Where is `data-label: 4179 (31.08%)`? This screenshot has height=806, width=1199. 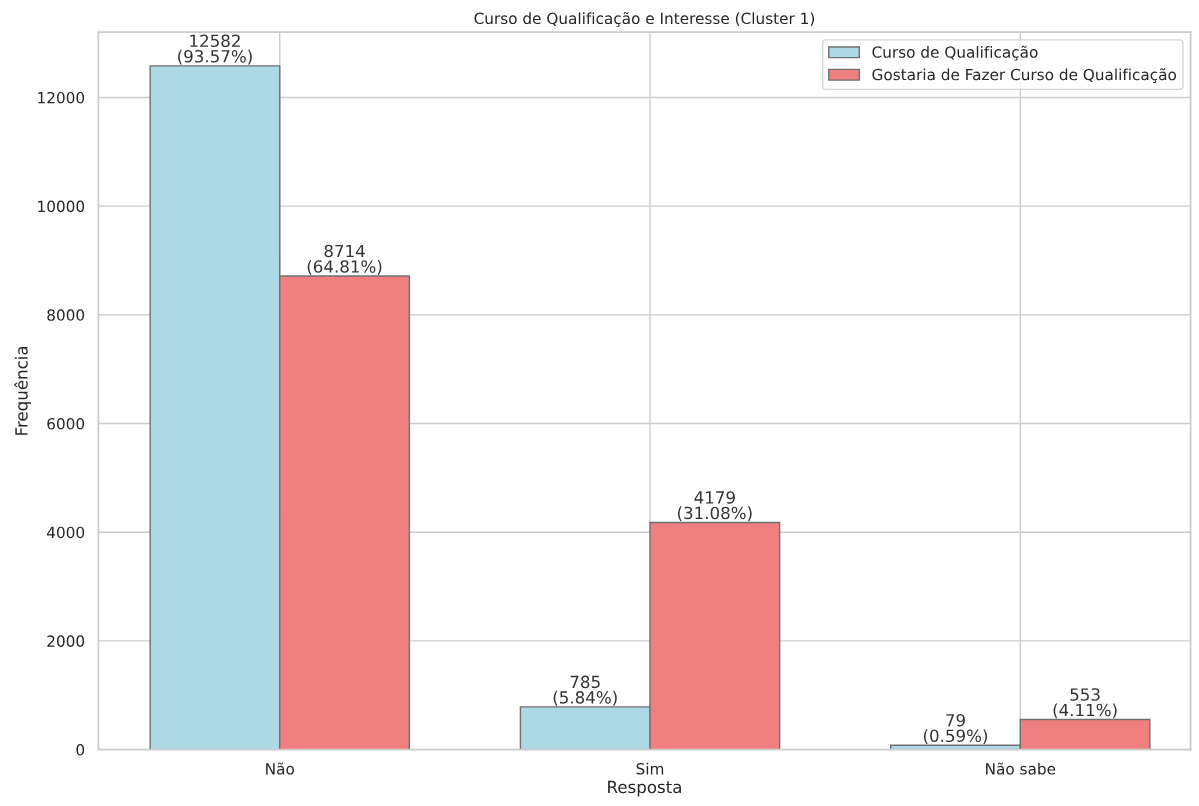
data-label: 4179 (31.08%) is located at coordinates (714, 506).